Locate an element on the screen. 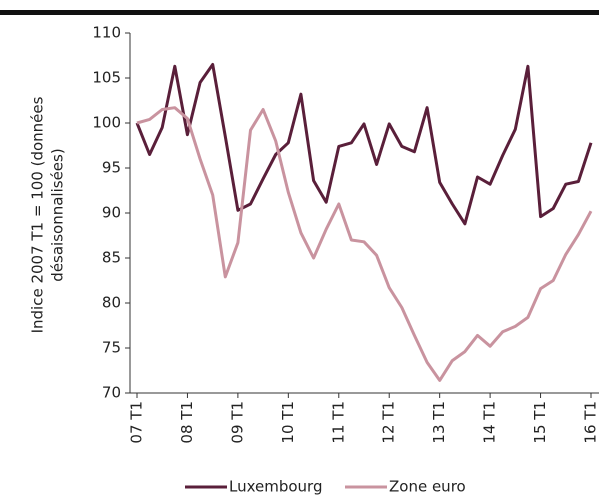 The height and width of the screenshot is (496, 599). x-tick-label: 13 T1 is located at coordinates (439, 422).